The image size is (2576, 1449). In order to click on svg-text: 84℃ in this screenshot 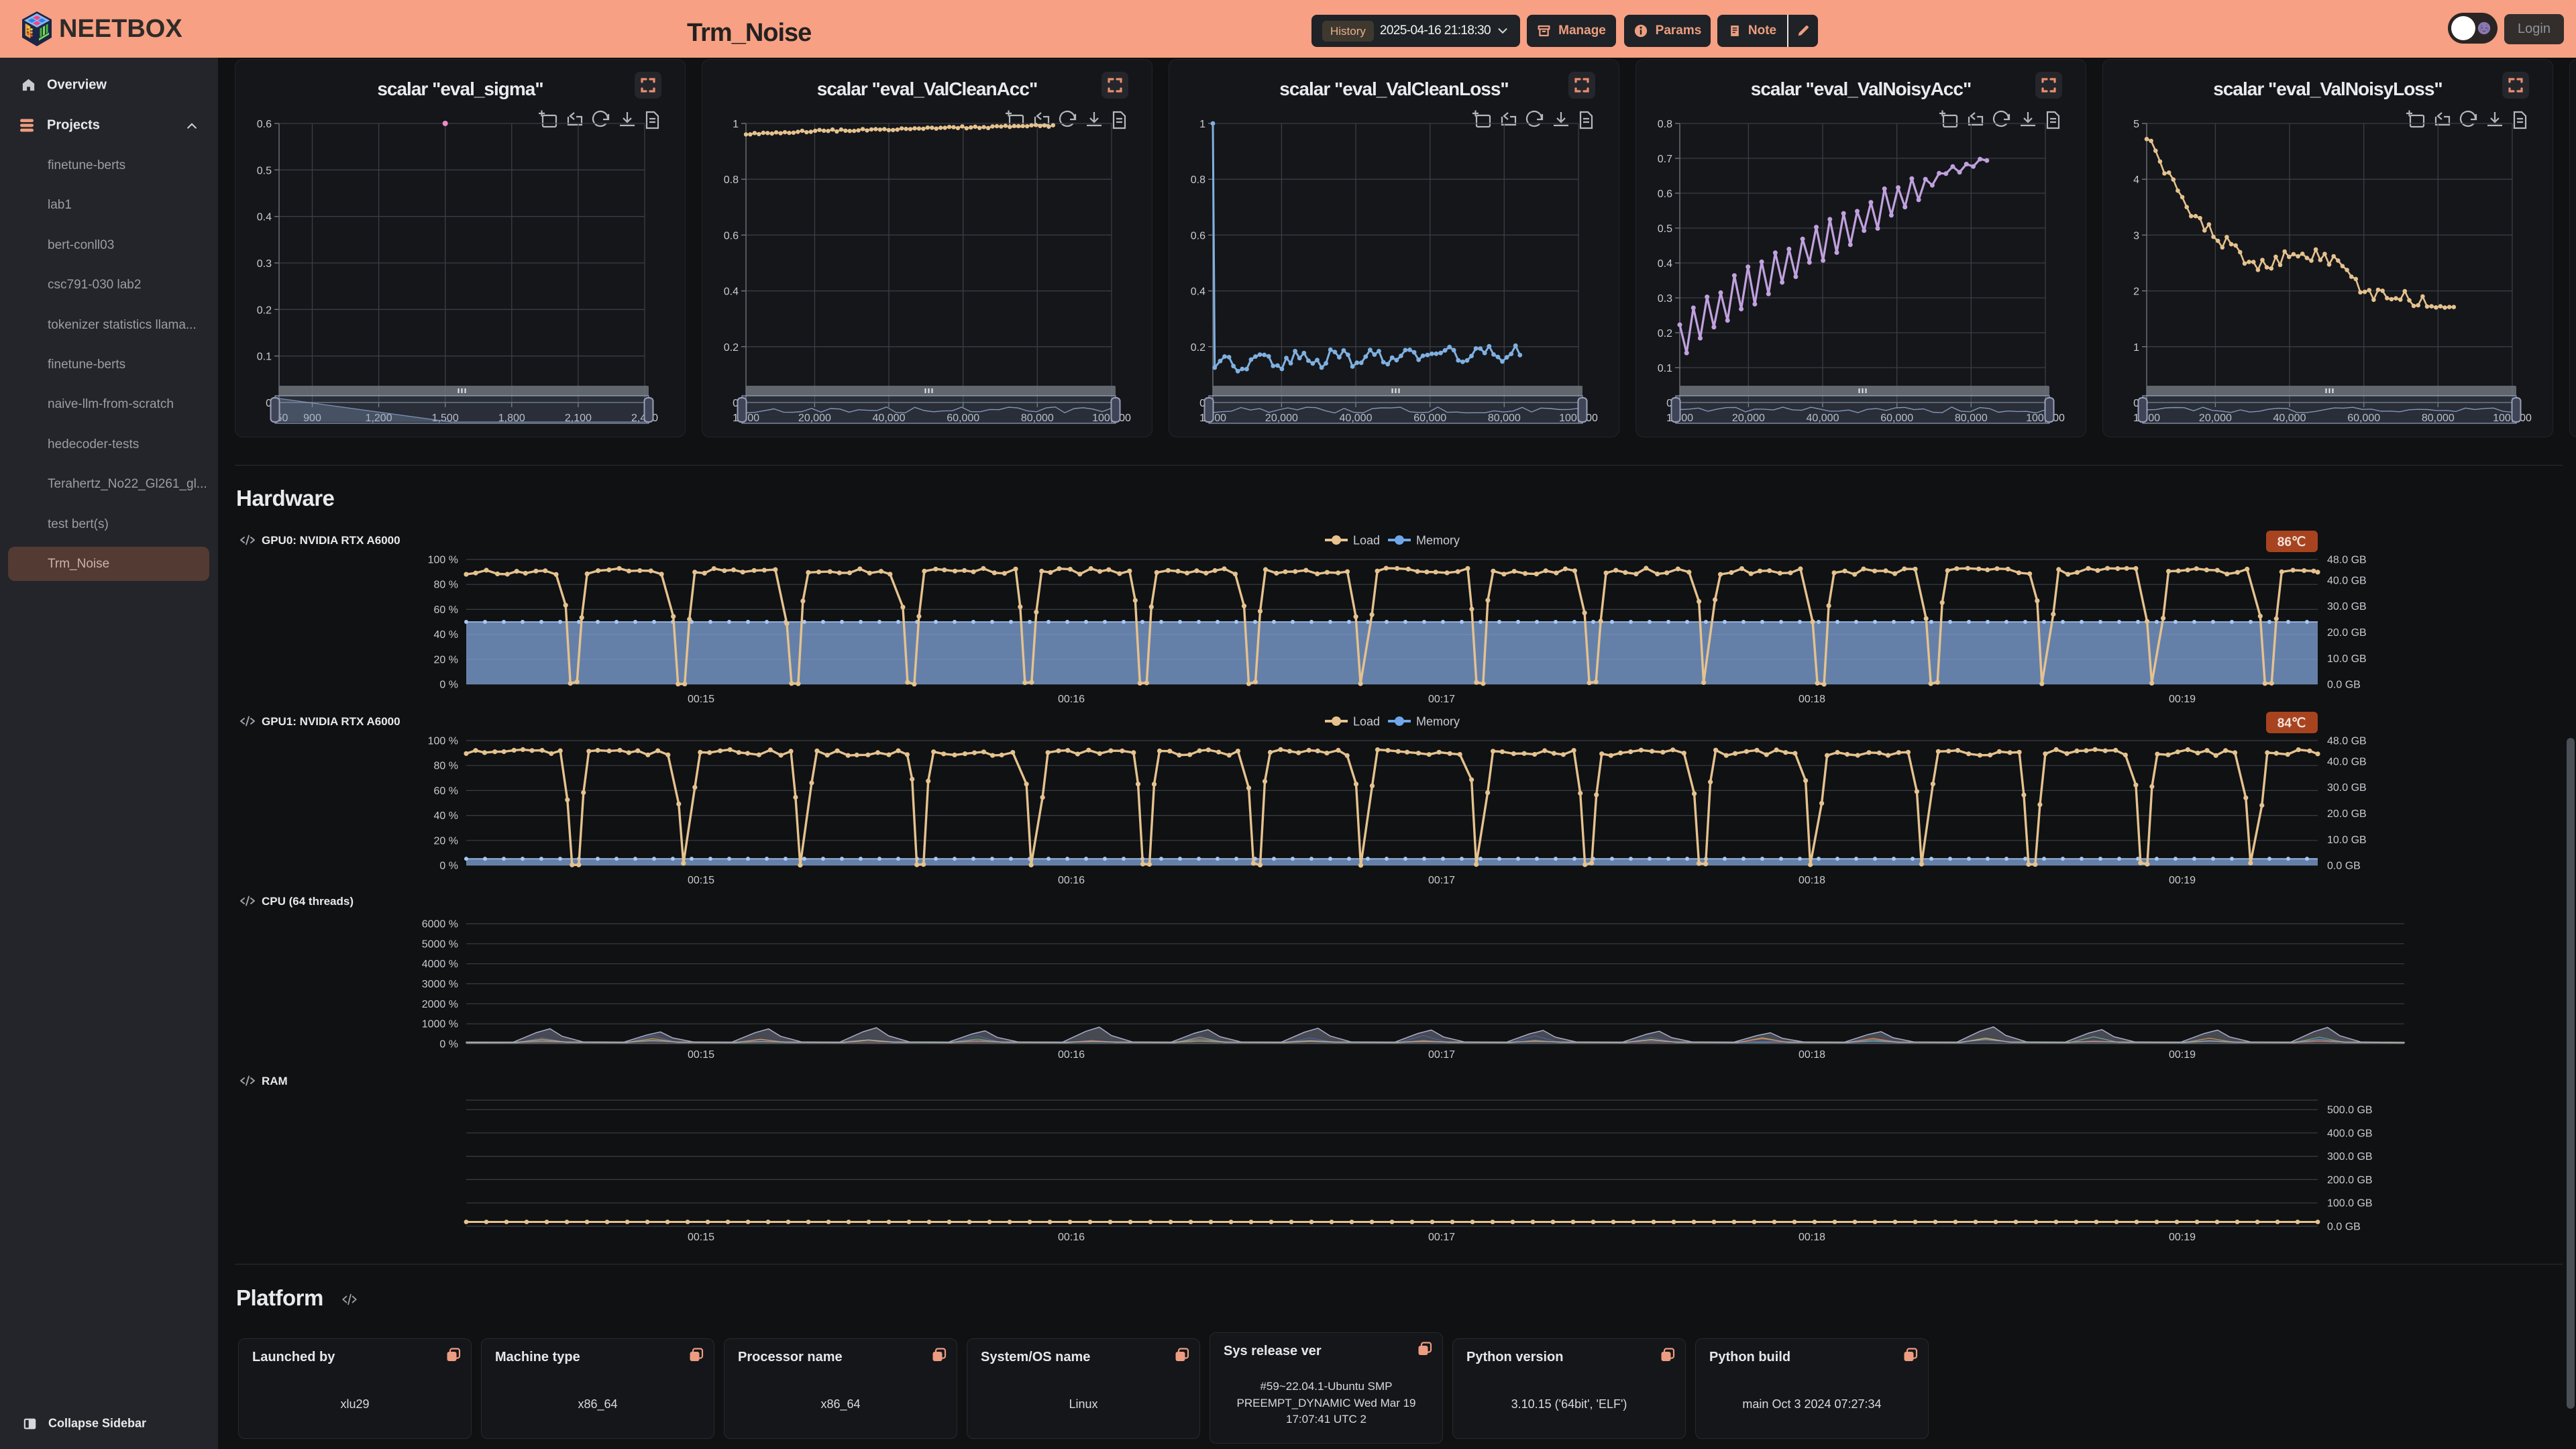, I will do `click(2291, 723)`.